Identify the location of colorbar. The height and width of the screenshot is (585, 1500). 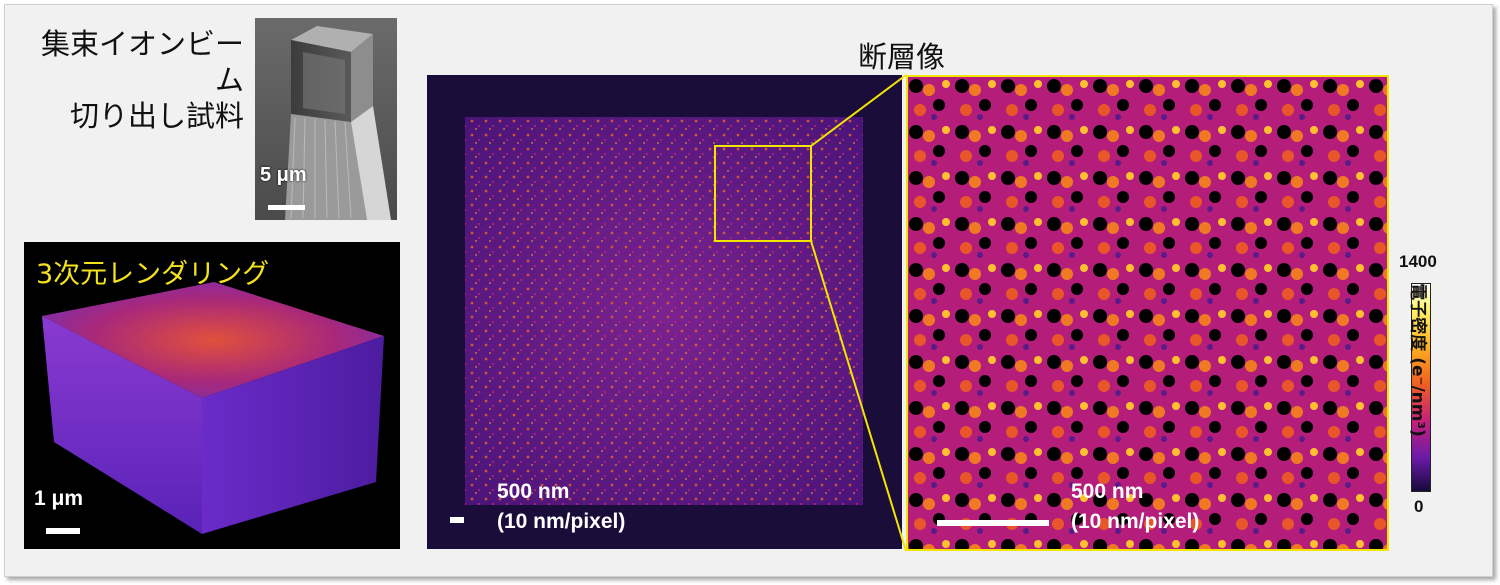
(1421, 387).